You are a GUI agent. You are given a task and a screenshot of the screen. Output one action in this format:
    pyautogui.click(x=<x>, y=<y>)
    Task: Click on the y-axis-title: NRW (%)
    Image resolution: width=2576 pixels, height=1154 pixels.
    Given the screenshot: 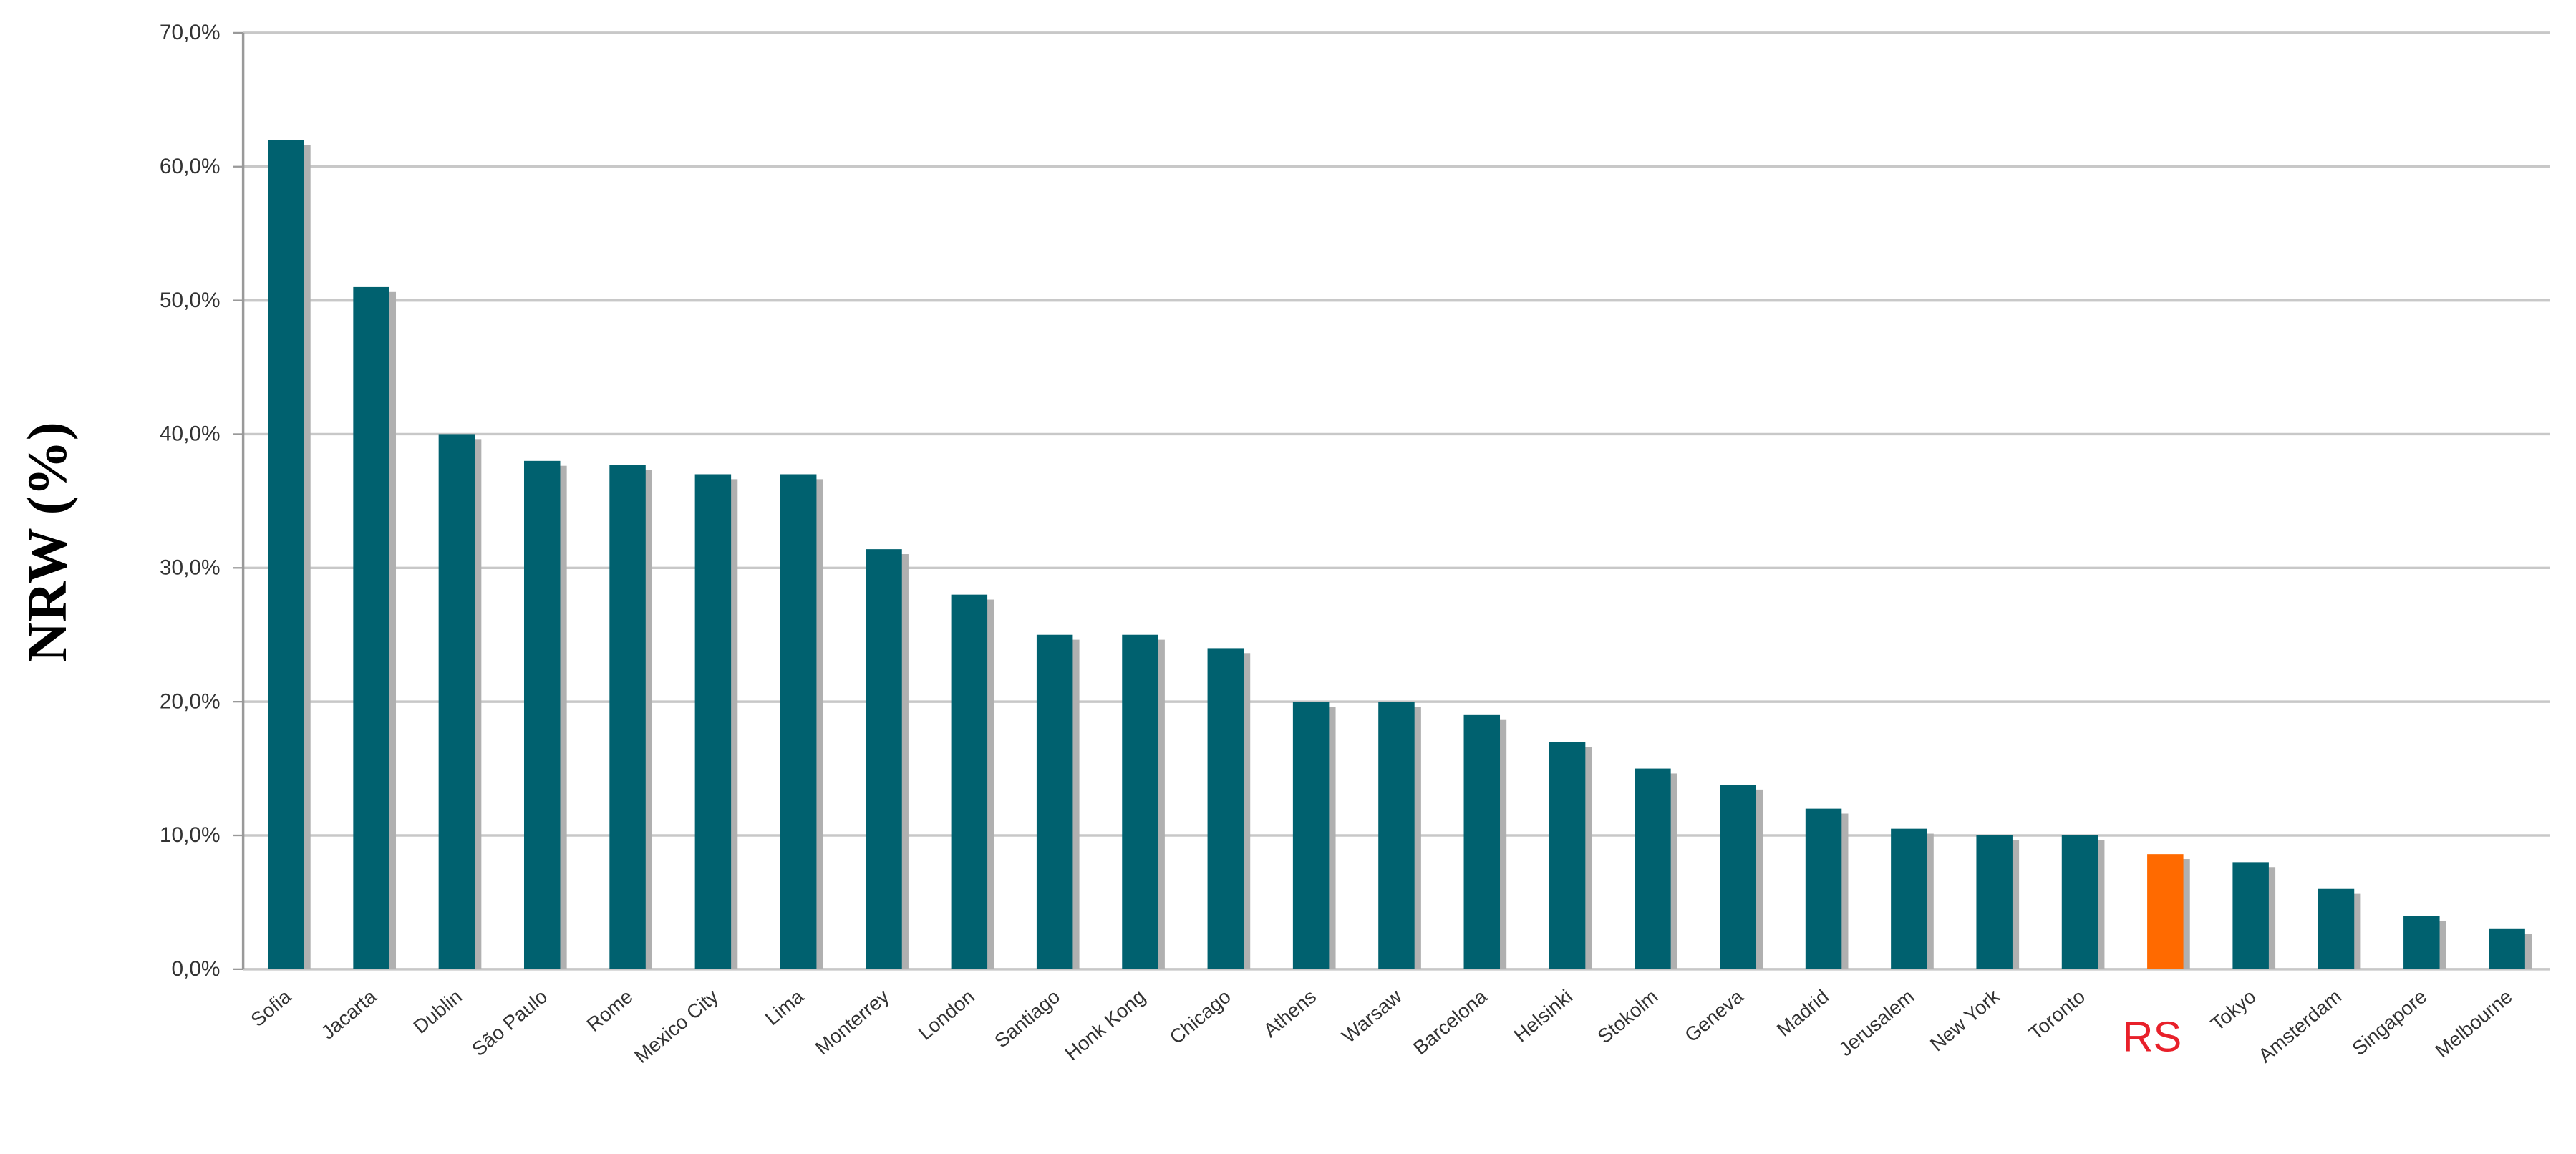 What is the action you would take?
    pyautogui.click(x=47, y=542)
    